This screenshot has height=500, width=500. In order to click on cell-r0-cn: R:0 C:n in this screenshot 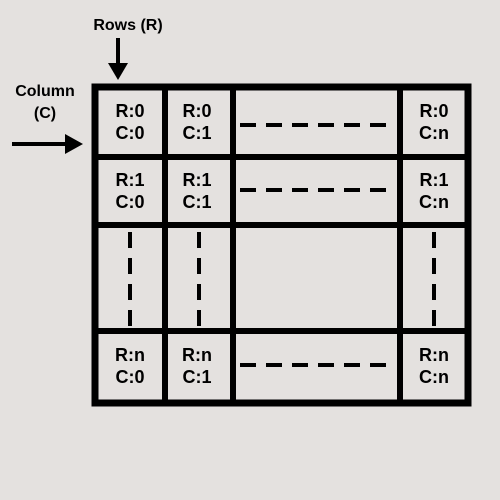, I will do `click(434, 122)`.